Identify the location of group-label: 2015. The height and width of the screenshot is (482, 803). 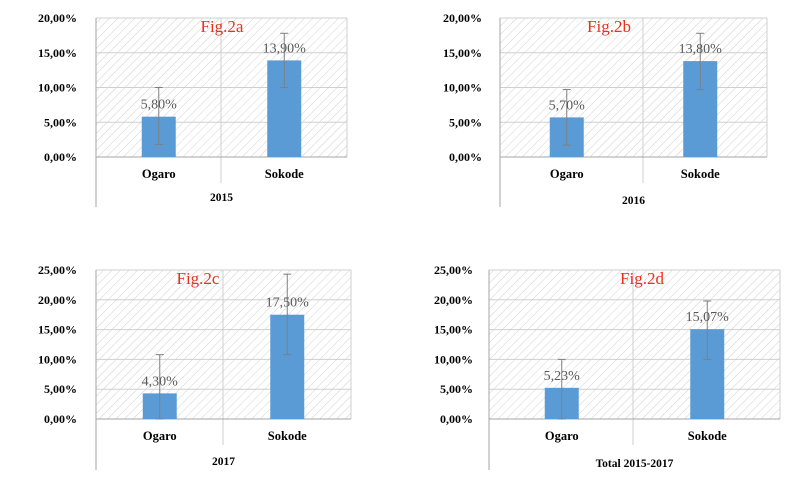
(221, 198).